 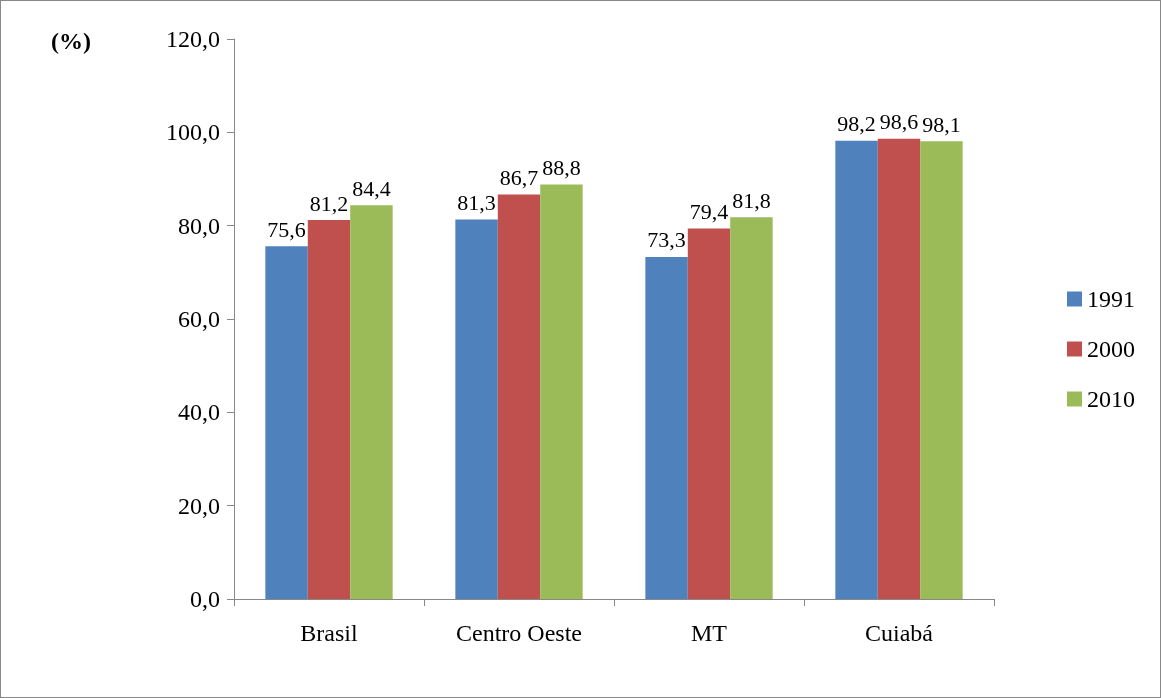 I want to click on y-tick-label: 100,0, so click(x=193, y=132).